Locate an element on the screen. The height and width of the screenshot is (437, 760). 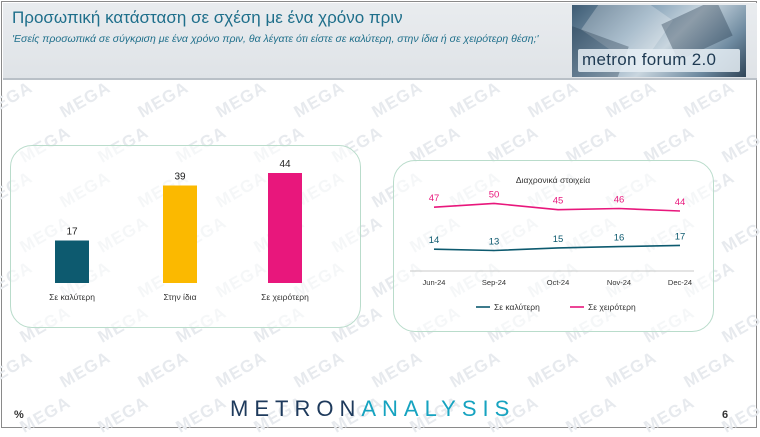
data-label: 14 is located at coordinates (434, 240).